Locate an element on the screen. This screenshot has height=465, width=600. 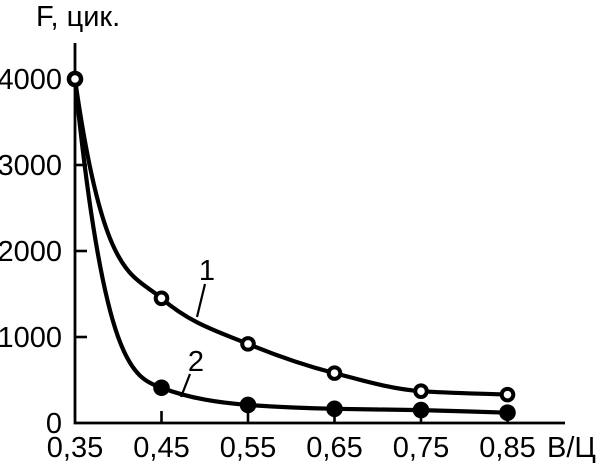
y-axis-tick-labels: 0 1000 2000 3000 4000 is located at coordinates (31, 252).